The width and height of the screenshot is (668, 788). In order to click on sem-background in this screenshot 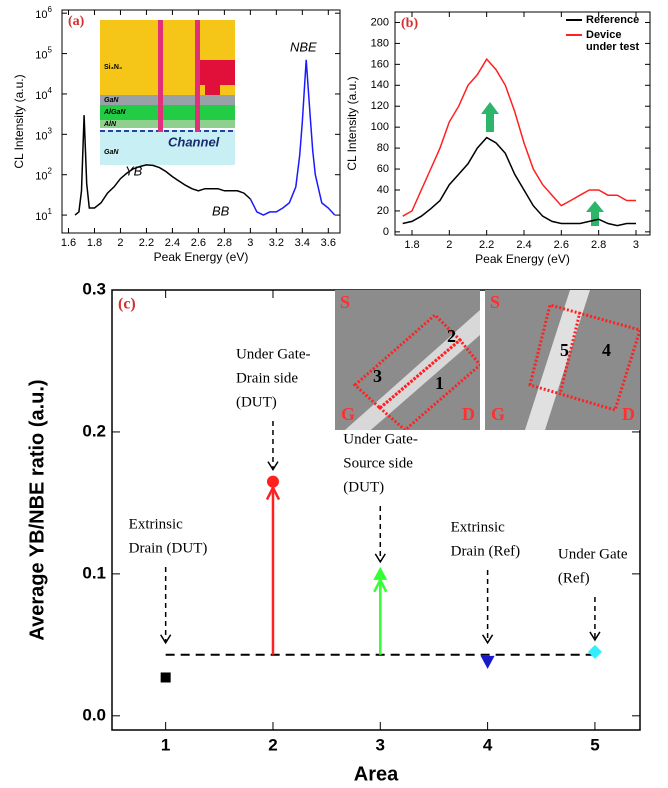, I will do `click(407, 360)`.